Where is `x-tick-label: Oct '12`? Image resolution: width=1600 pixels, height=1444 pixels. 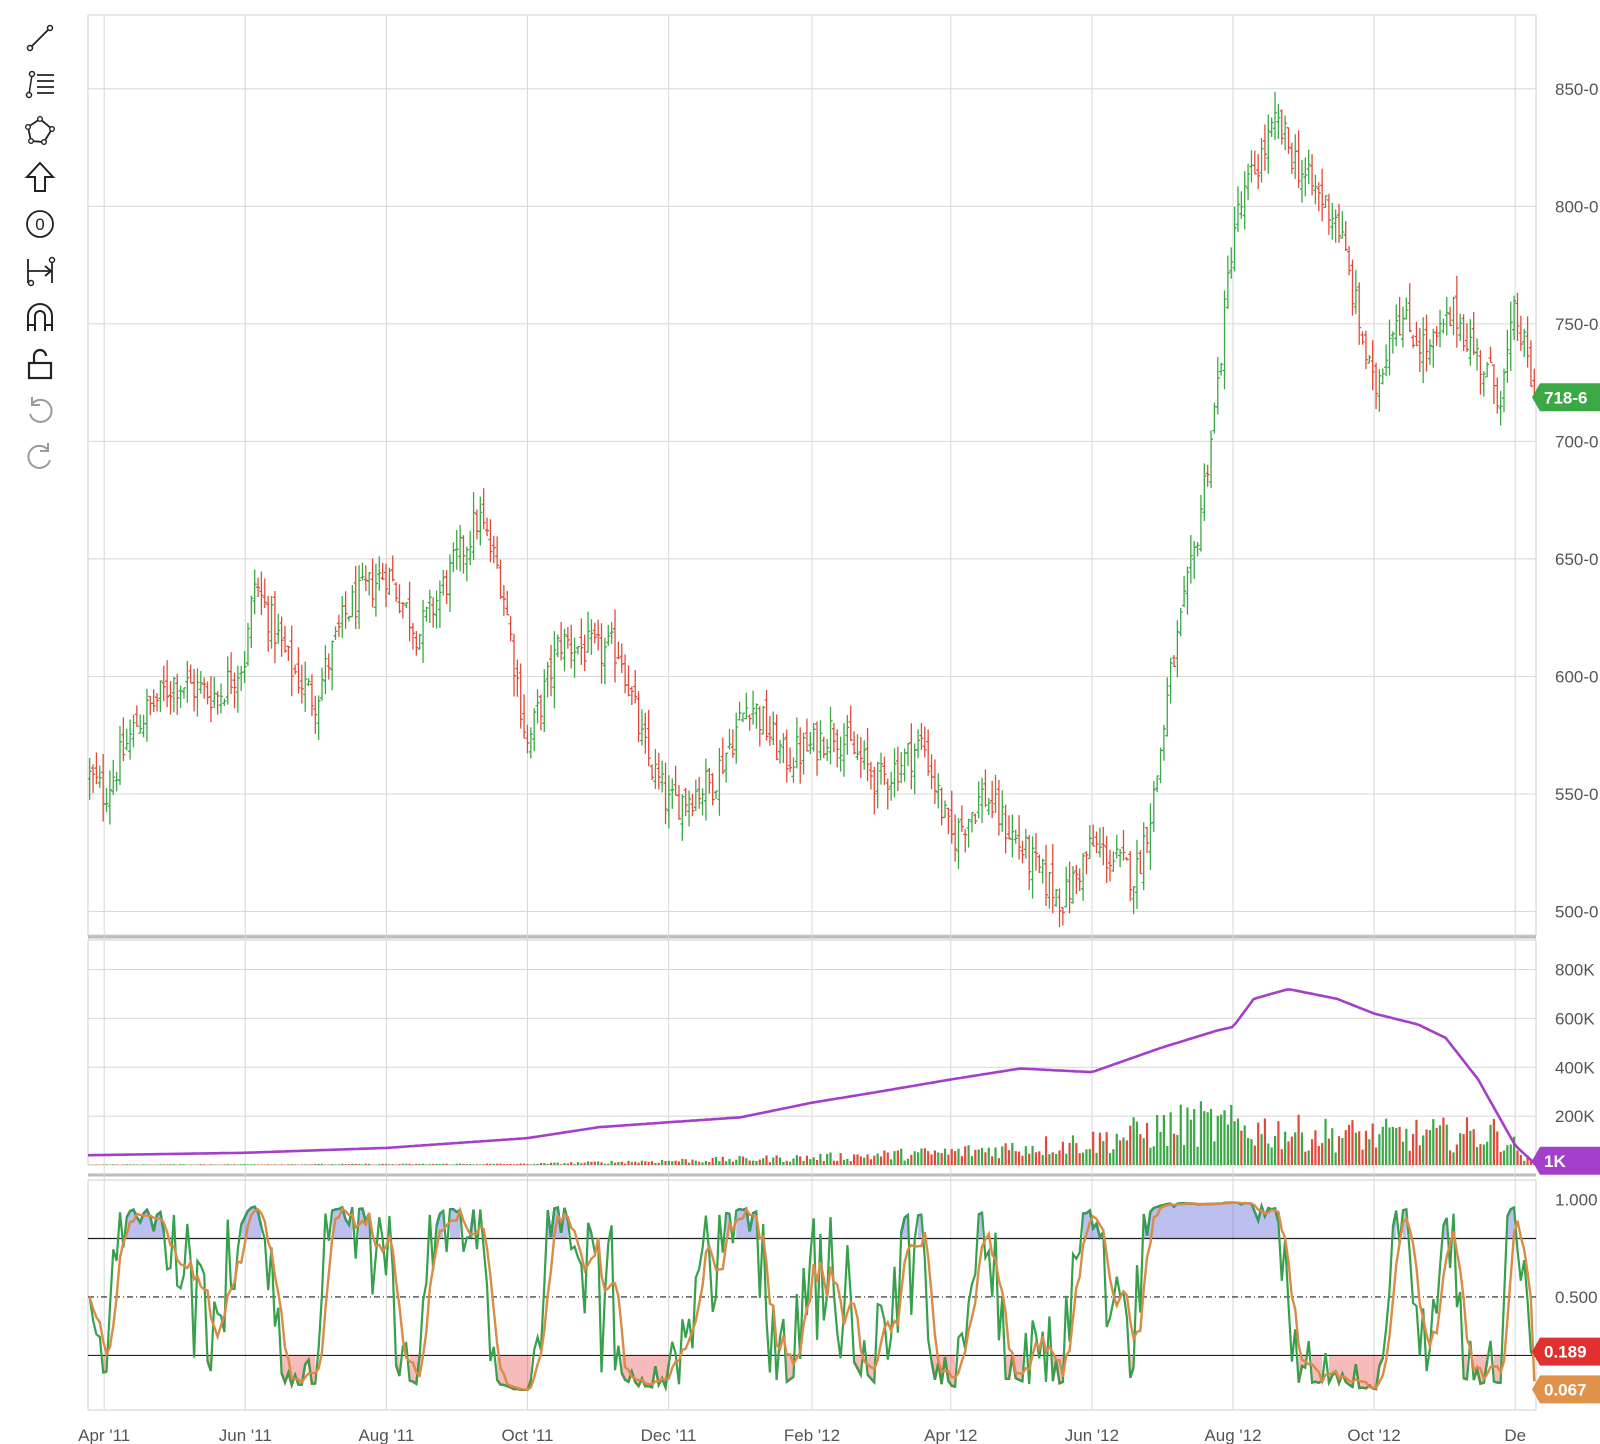
x-tick-label: Oct '12 is located at coordinates (1373, 1435).